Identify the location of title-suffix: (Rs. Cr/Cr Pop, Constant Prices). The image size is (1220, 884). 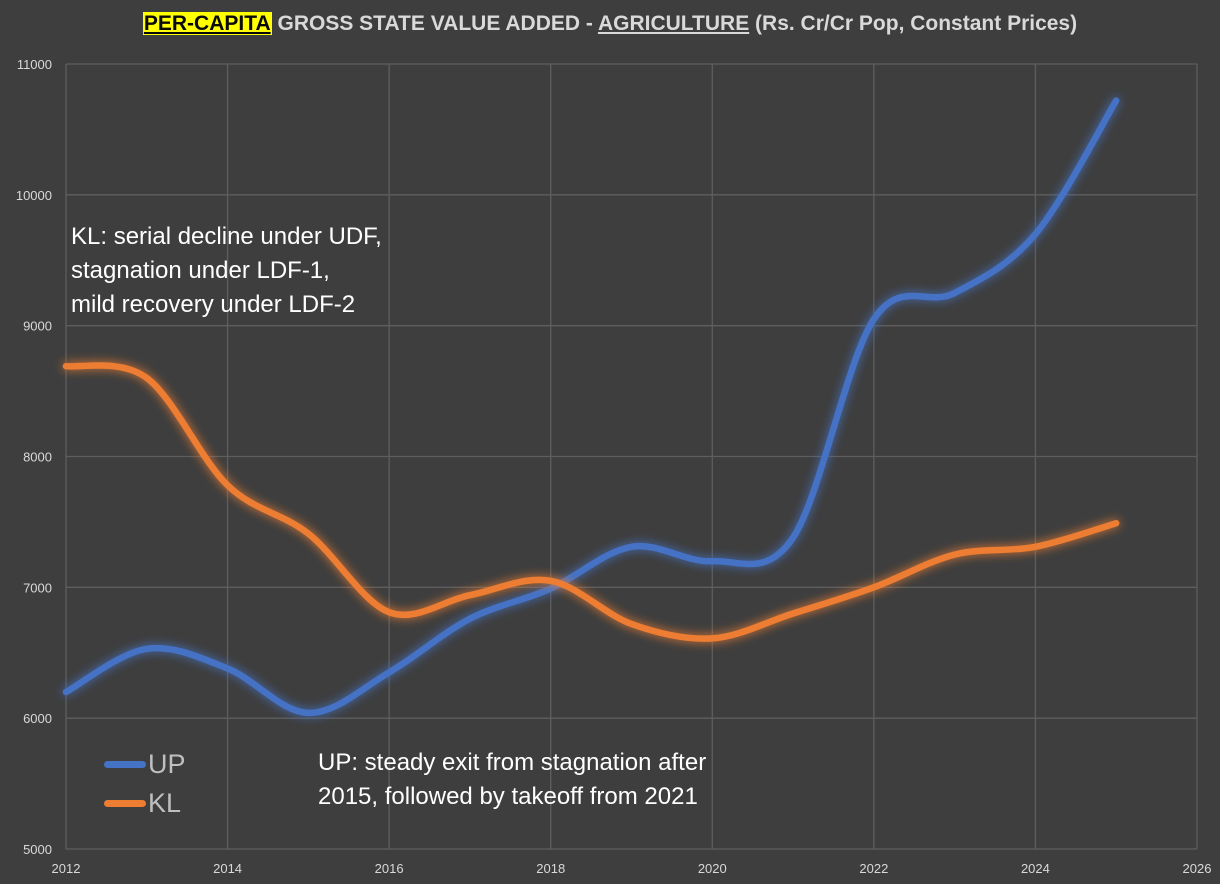
(913, 23).